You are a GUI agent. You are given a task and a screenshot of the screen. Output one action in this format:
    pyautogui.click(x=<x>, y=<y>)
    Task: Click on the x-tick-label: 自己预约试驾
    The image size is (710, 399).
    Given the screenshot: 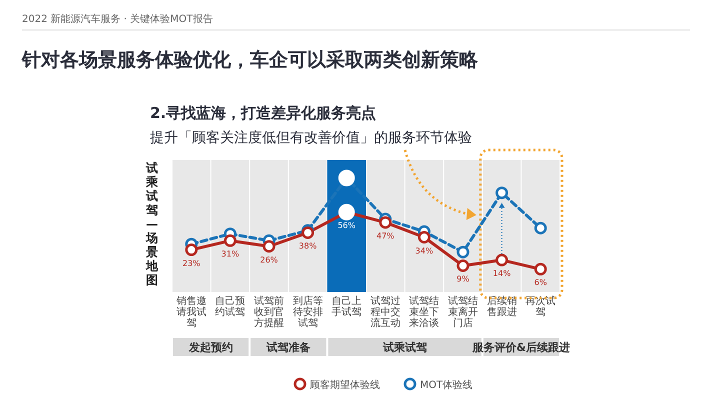 What is the action you would take?
    pyautogui.click(x=230, y=306)
    